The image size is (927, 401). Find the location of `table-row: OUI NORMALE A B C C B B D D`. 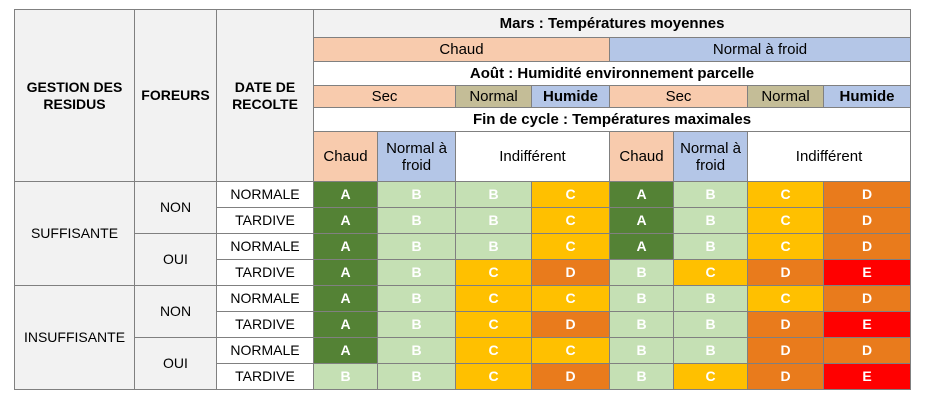

table-row: OUI NORMALE A B C C B B D D is located at coordinates (463, 363).